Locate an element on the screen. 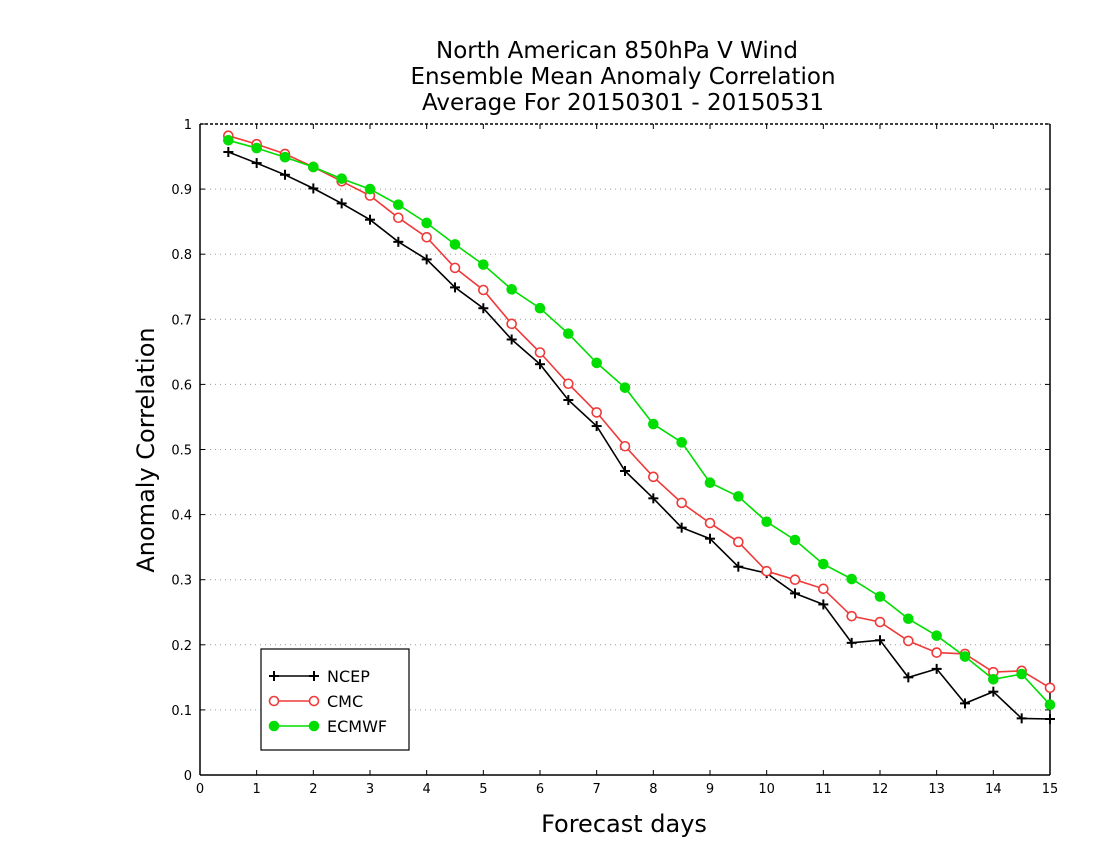  y-tick-label: 1 is located at coordinates (188, 125).